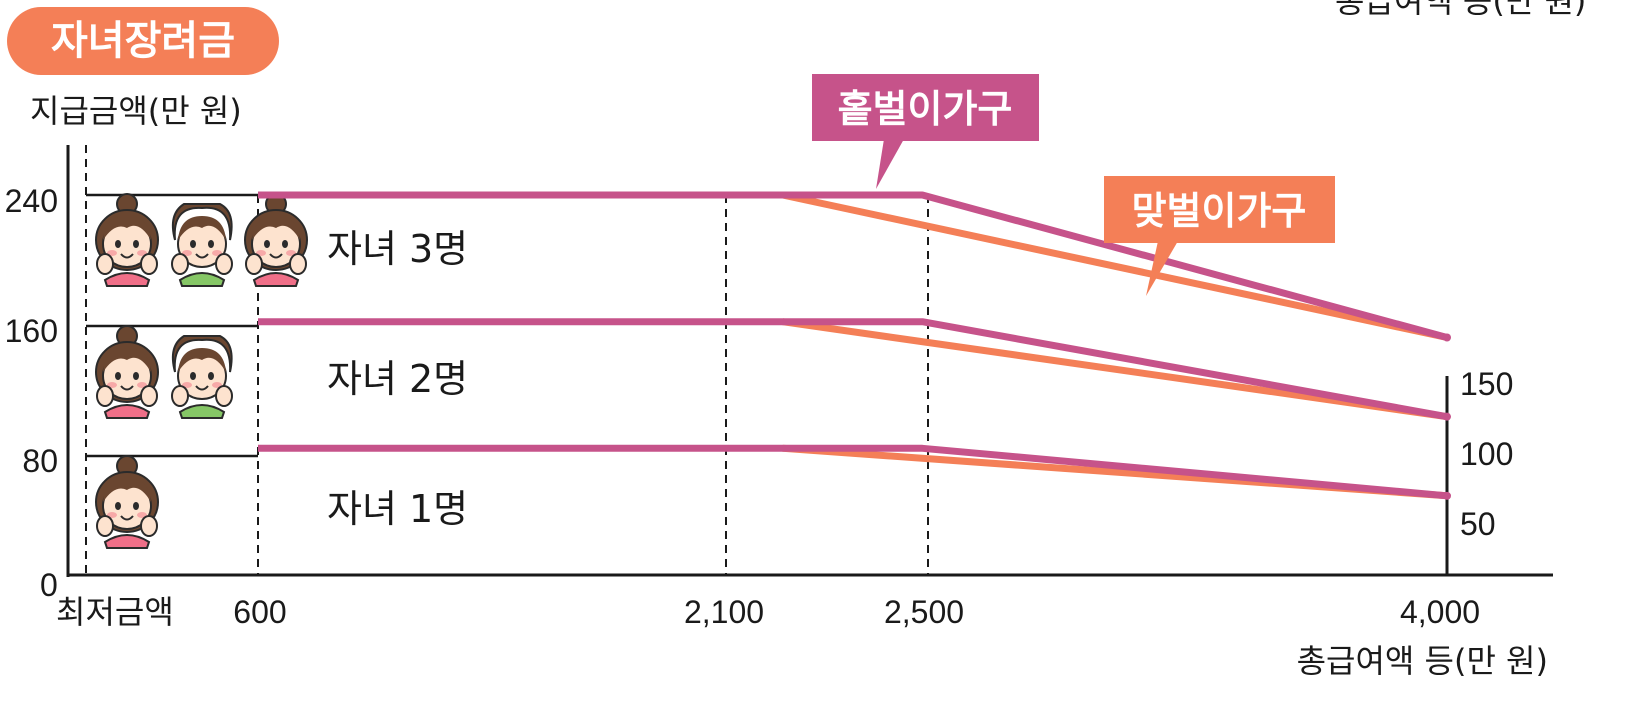 This screenshot has width=1641, height=714. What do you see at coordinates (31, 201) in the screenshot?
I see `y-tick-240: 240` at bounding box center [31, 201].